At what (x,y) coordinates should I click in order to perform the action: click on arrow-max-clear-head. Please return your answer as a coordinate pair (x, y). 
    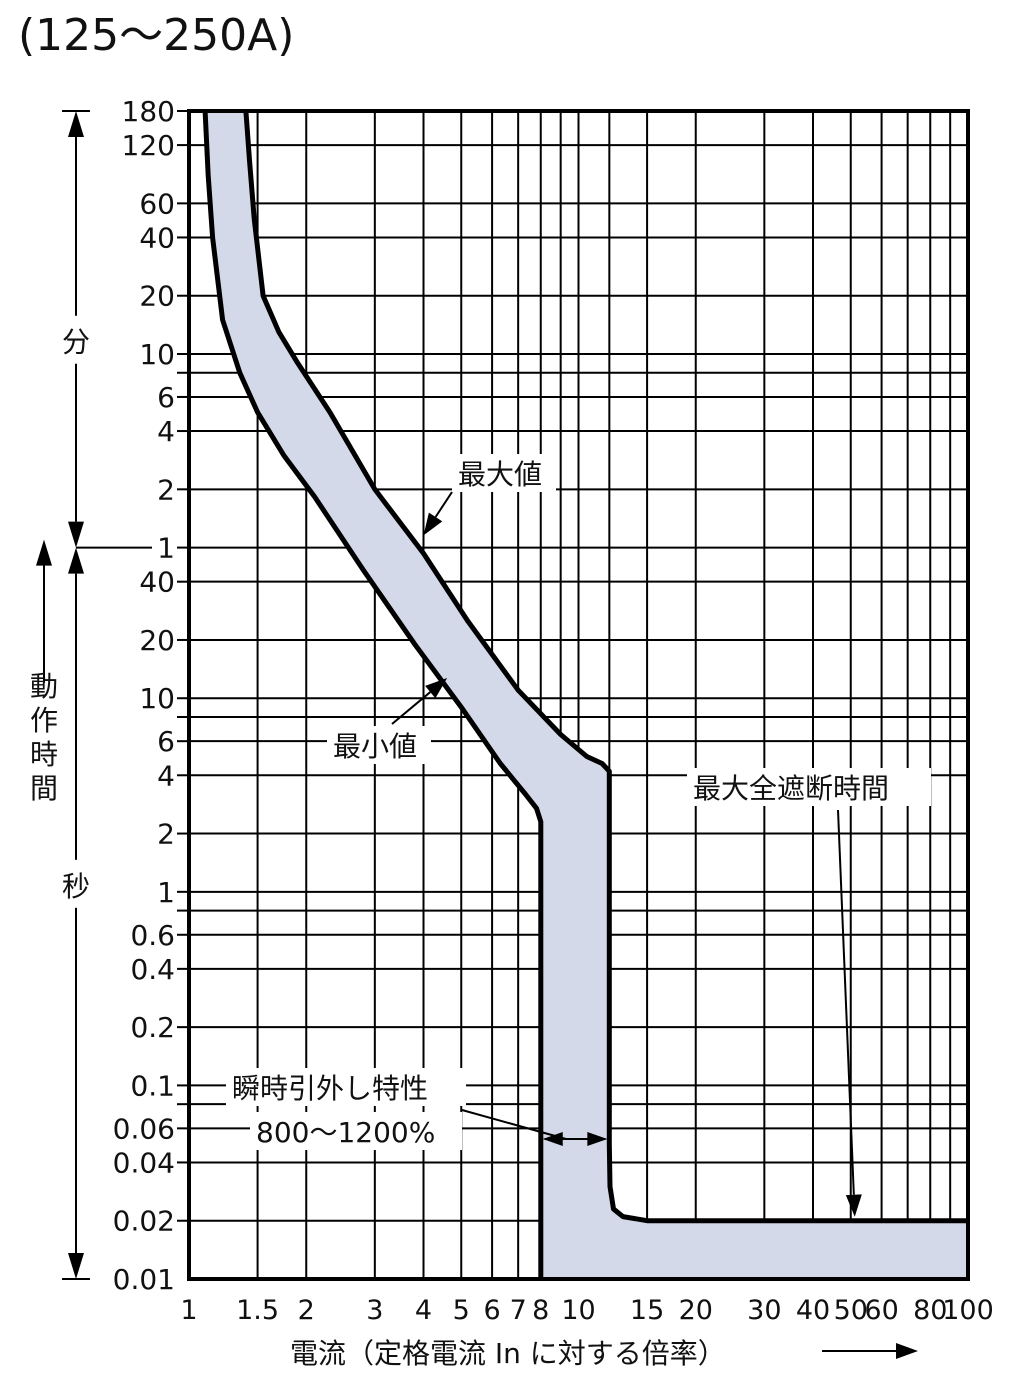
    Looking at the image, I should click on (853, 1205).